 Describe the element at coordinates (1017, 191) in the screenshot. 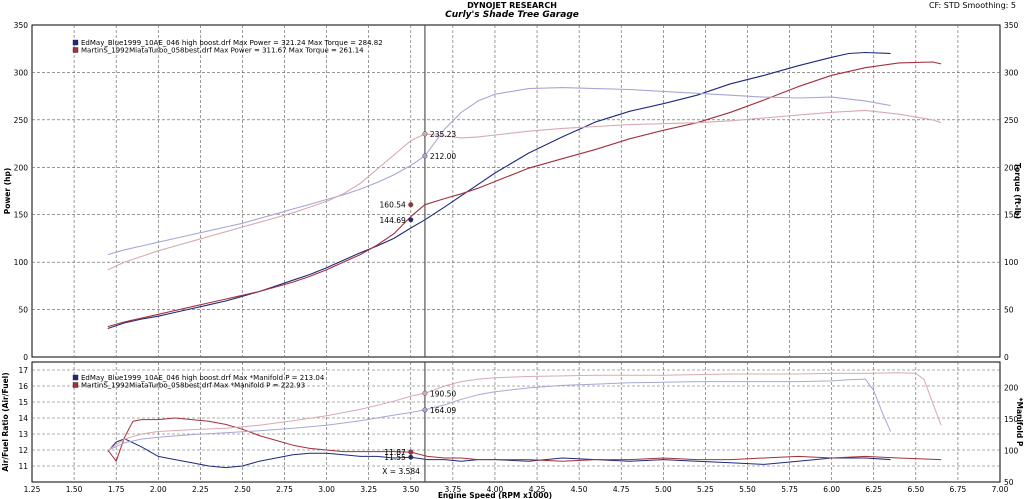

I see `torque-axis-title: Torque (ft-lb)` at that location.